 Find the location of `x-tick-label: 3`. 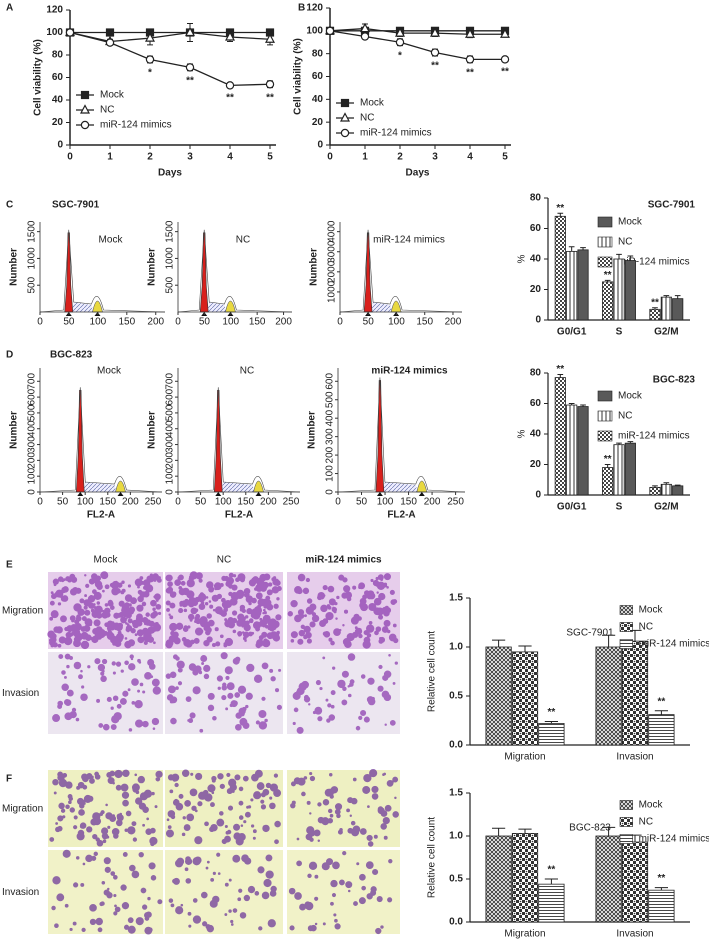

x-tick-label: 3 is located at coordinates (190, 157).